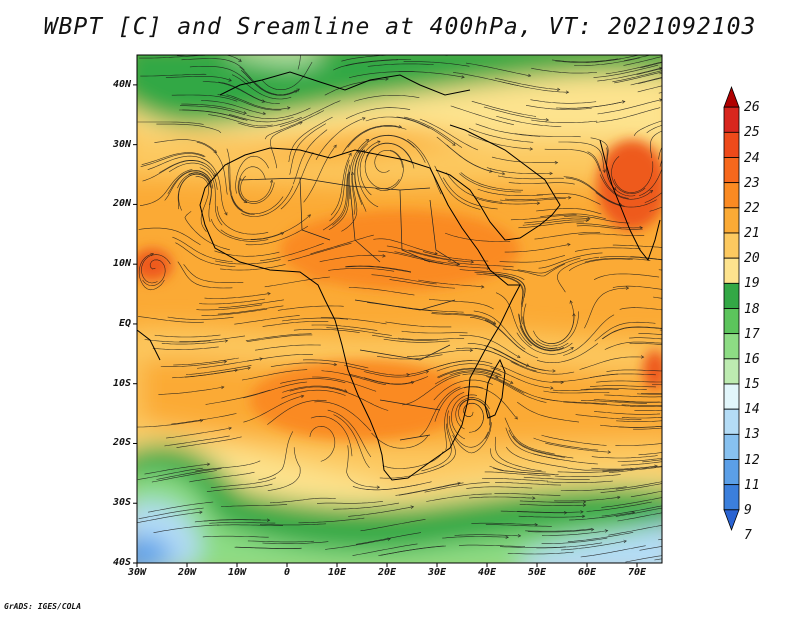  I want to click on colorbar-label: 15, so click(752, 384).